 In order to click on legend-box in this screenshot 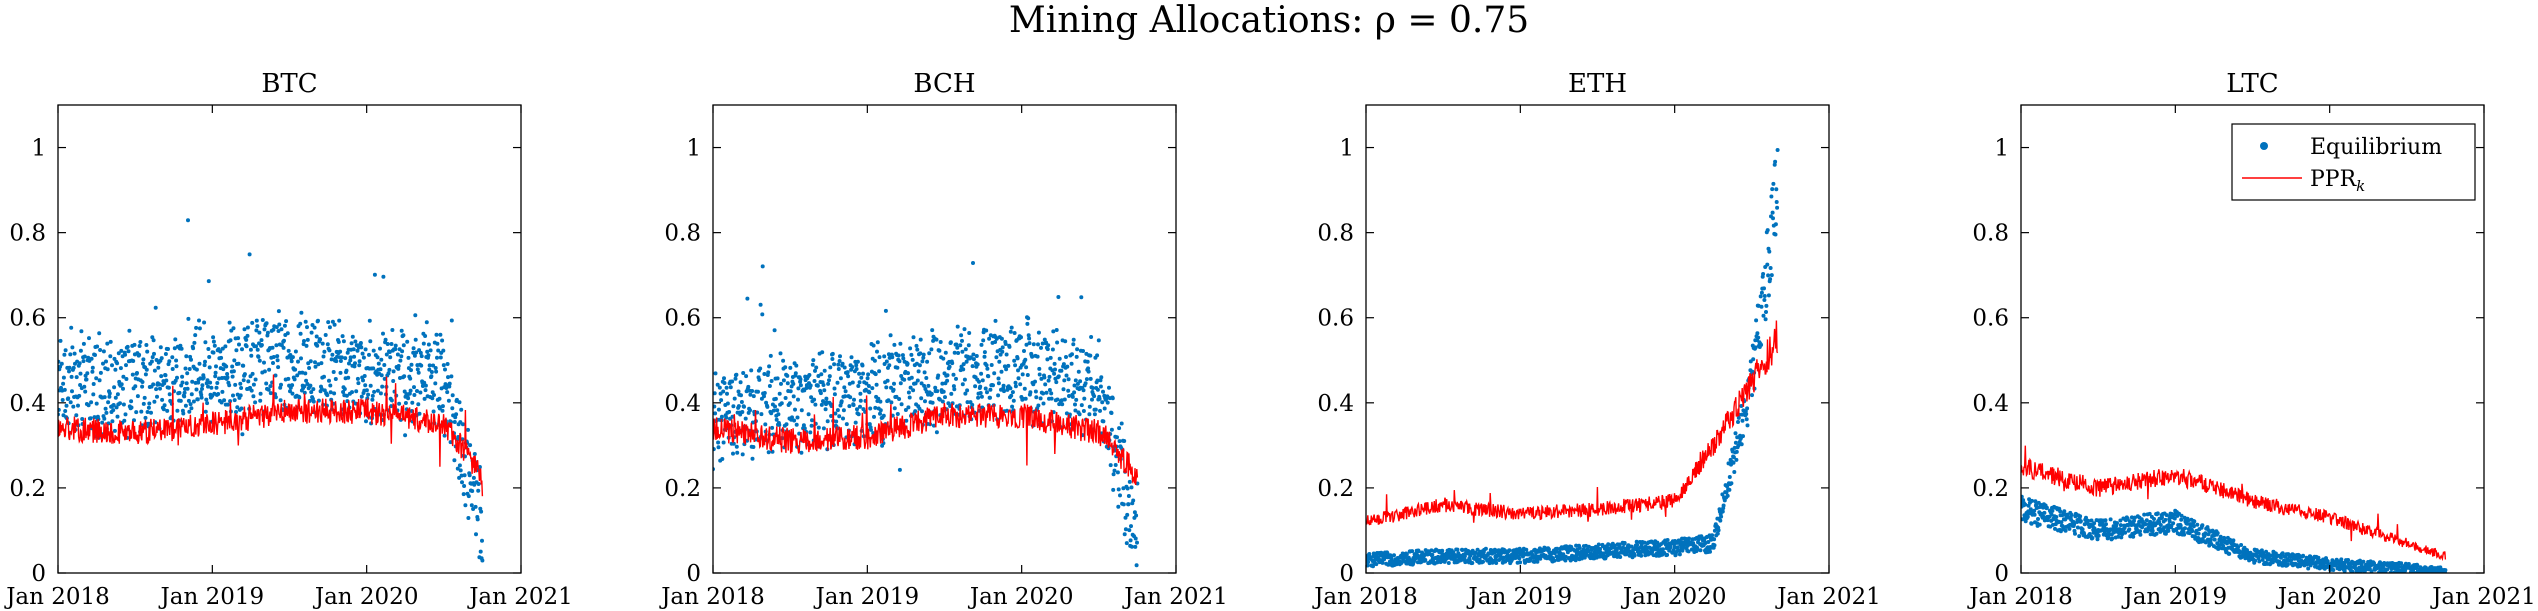, I will do `click(2353, 162)`.